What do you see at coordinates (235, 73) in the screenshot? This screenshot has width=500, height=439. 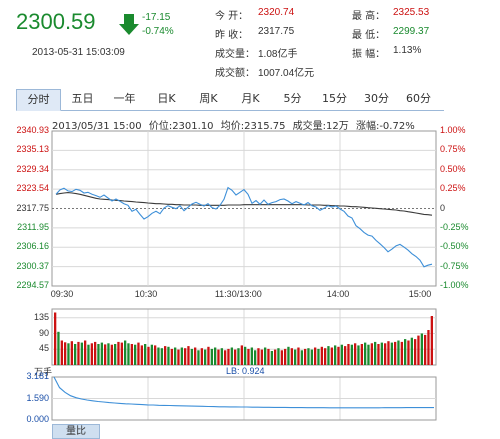 I see `quote-field-left-label: 成交额：` at bounding box center [235, 73].